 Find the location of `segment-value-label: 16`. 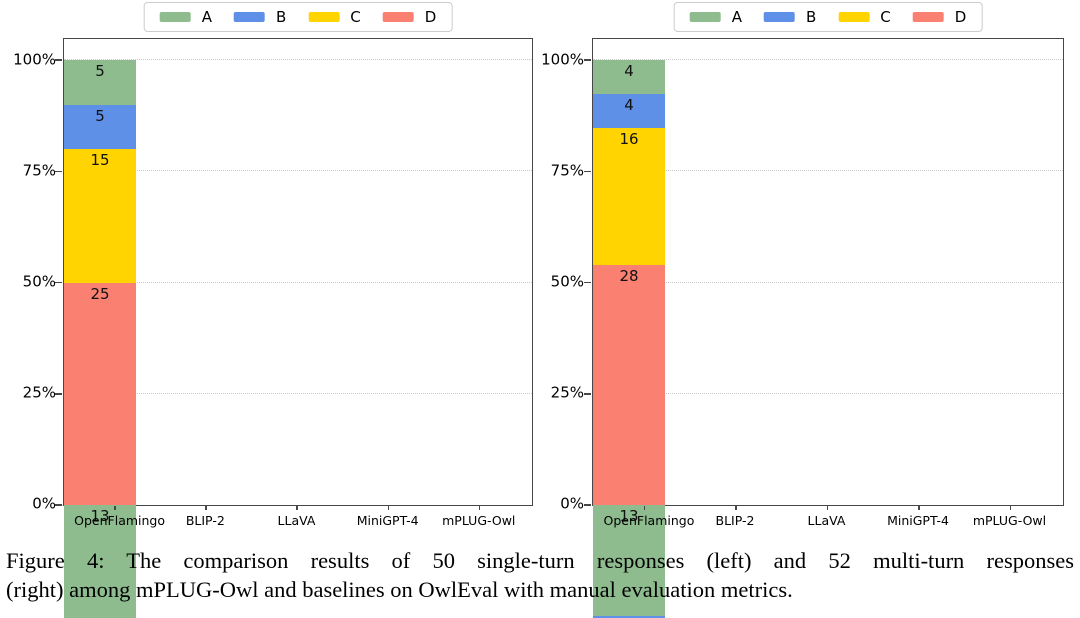

segment-value-label: 16 is located at coordinates (629, 139).